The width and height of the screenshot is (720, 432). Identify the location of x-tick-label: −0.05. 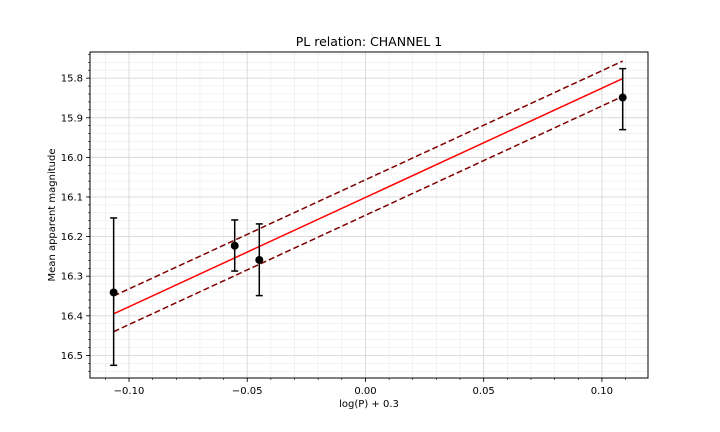
(247, 391).